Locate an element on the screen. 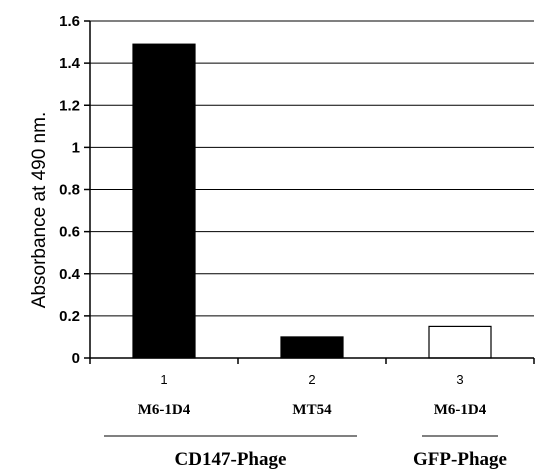 The image size is (539, 474). group-label: CD147-Phage is located at coordinates (231, 459).